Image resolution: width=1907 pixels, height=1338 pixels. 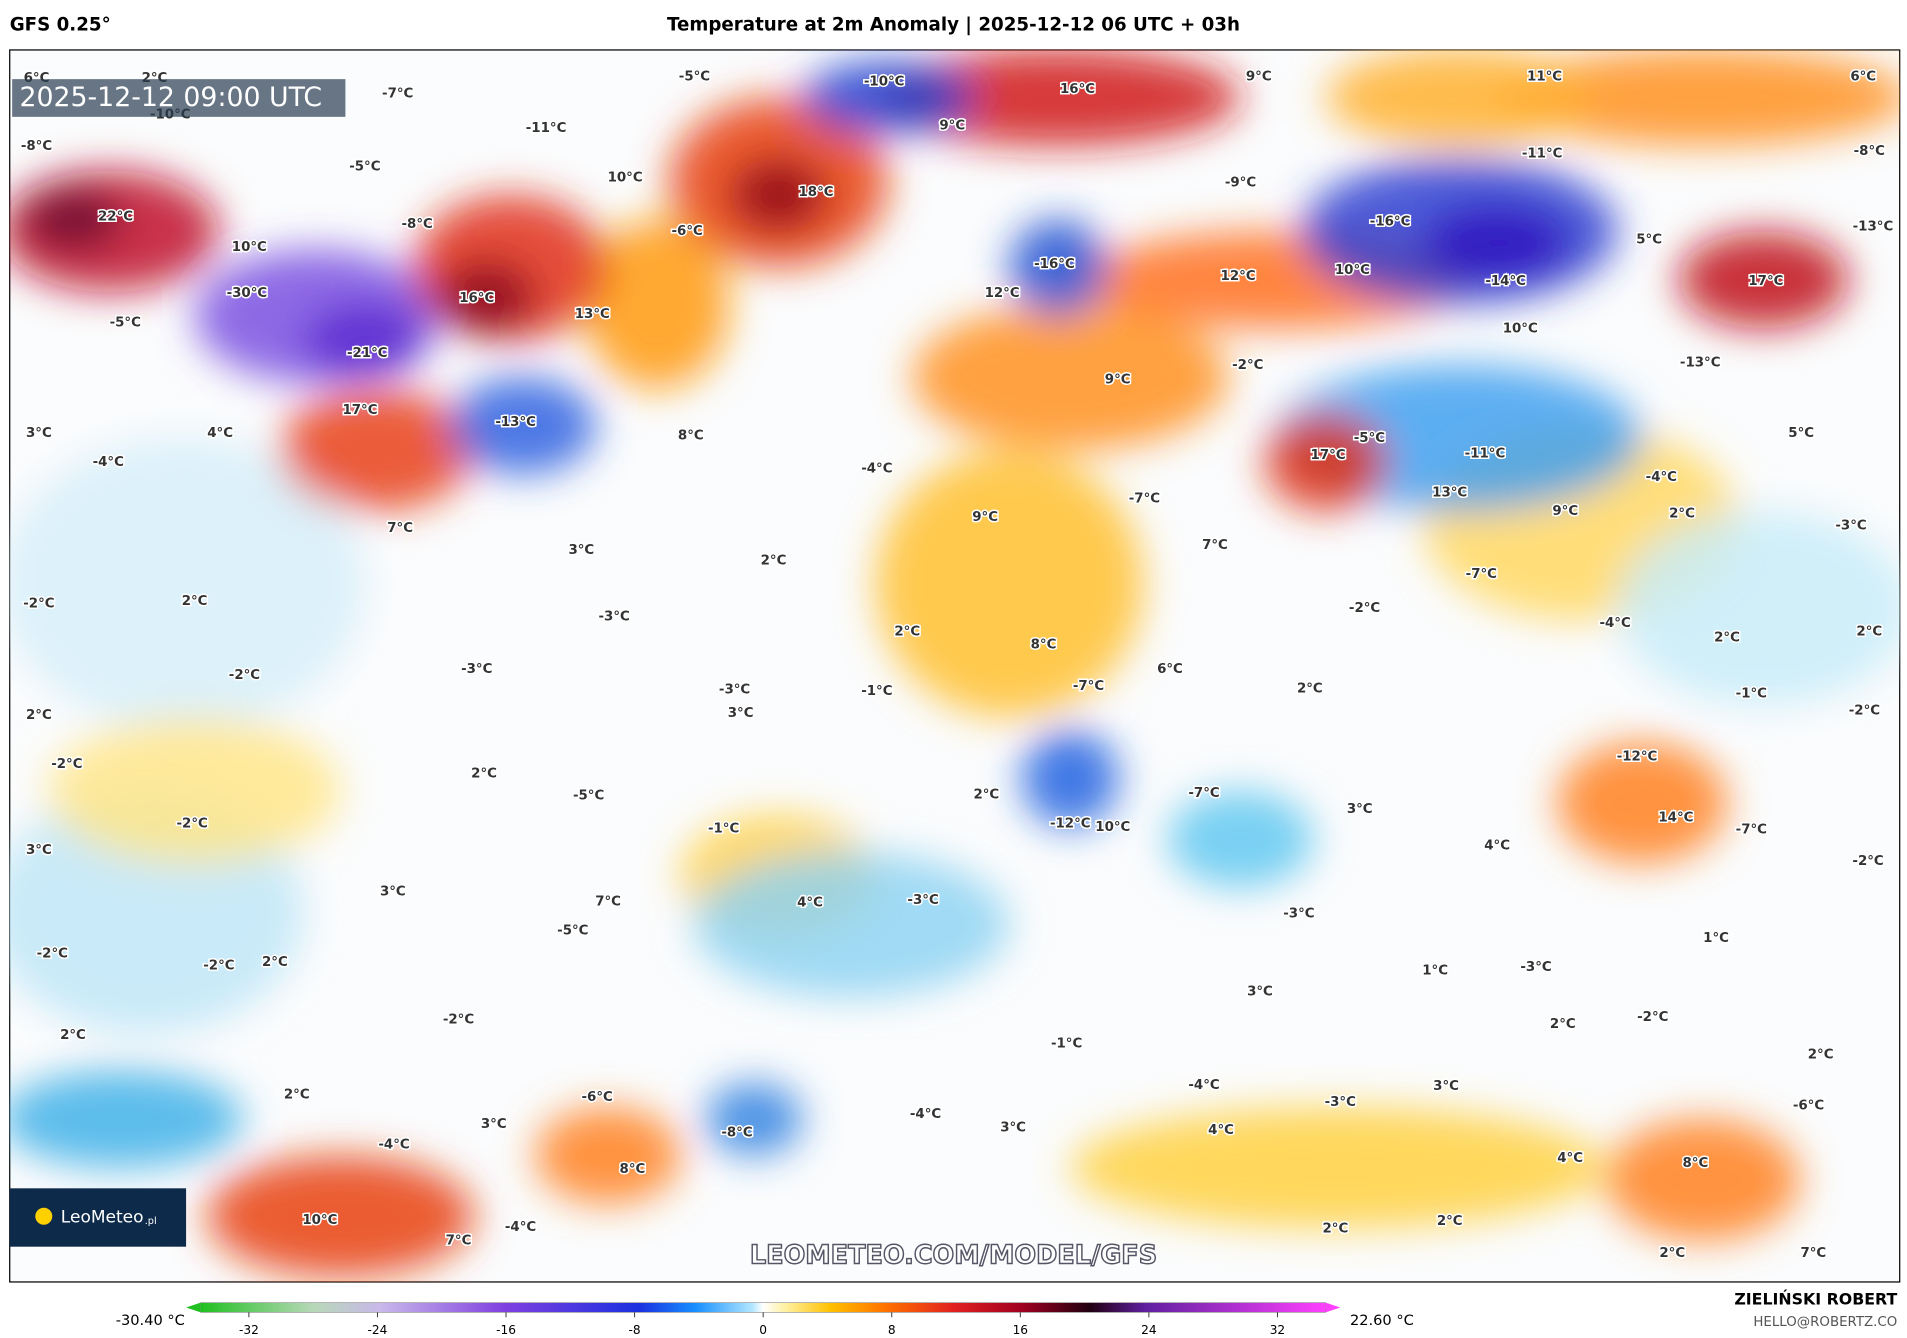 What do you see at coordinates (1333, 1307) in the screenshot?
I see `colorbar-end` at bounding box center [1333, 1307].